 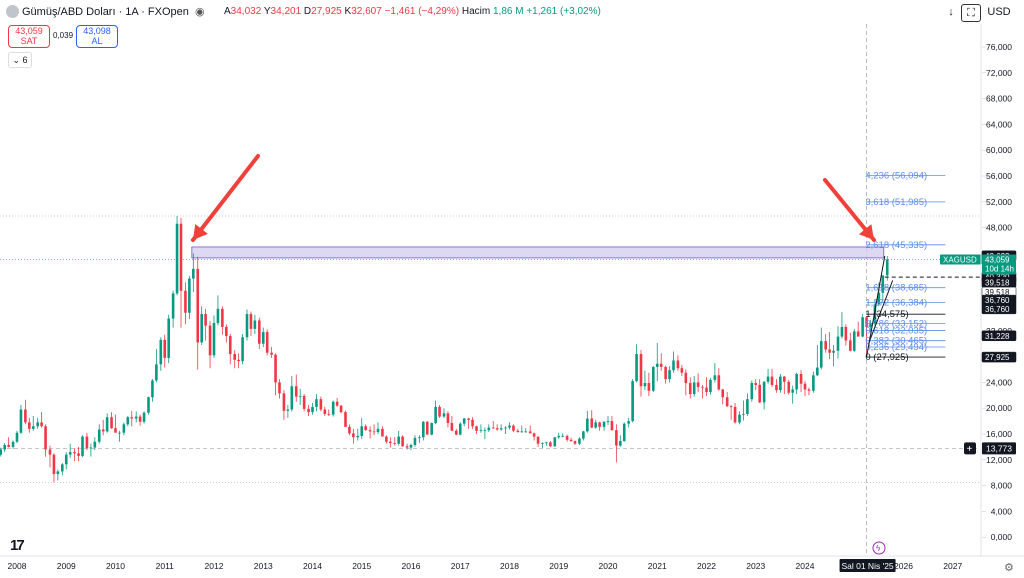 I want to click on y-axis-tick-label: 4,000, so click(x=1002, y=511).